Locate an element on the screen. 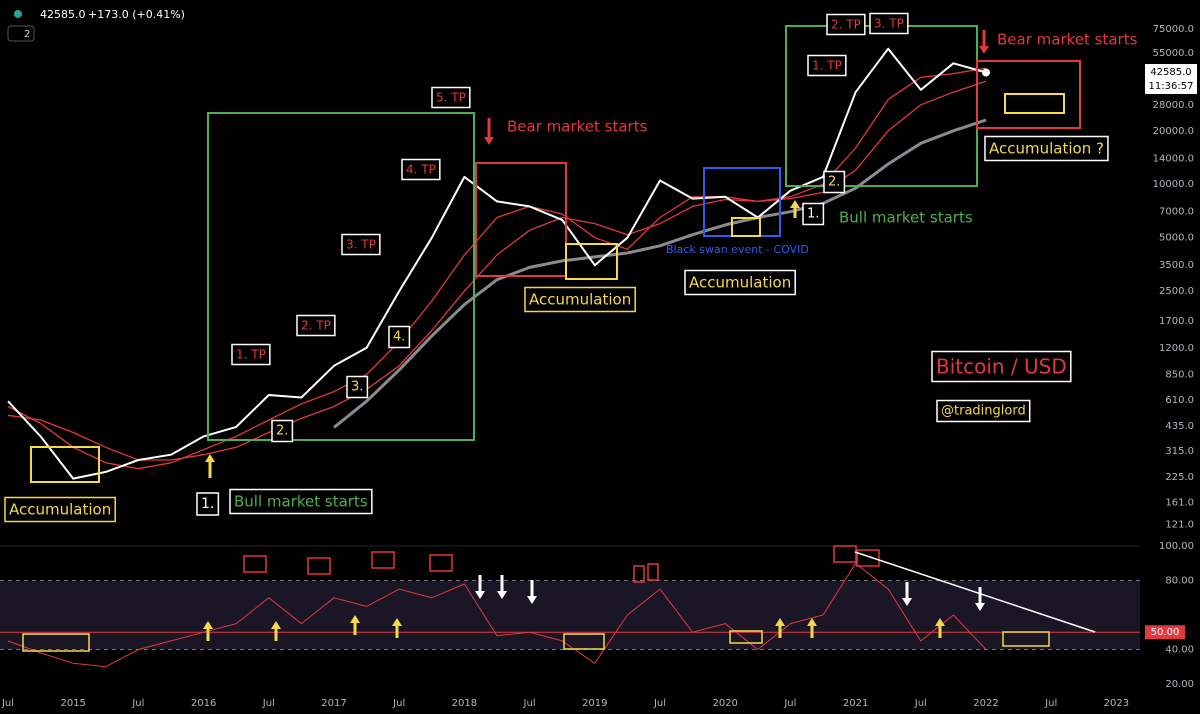  trend-line is located at coordinates (975, 592).